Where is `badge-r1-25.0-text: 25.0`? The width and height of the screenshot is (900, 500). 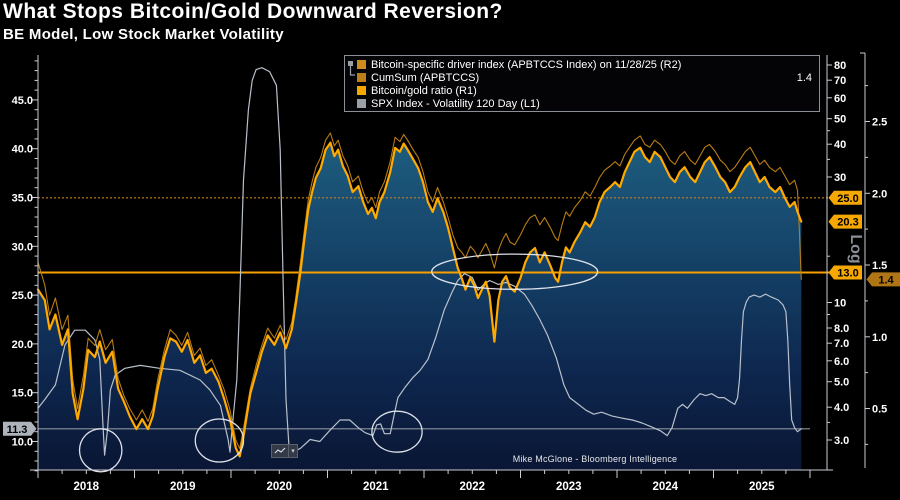
badge-r1-25.0-text: 25.0 is located at coordinates (847, 199).